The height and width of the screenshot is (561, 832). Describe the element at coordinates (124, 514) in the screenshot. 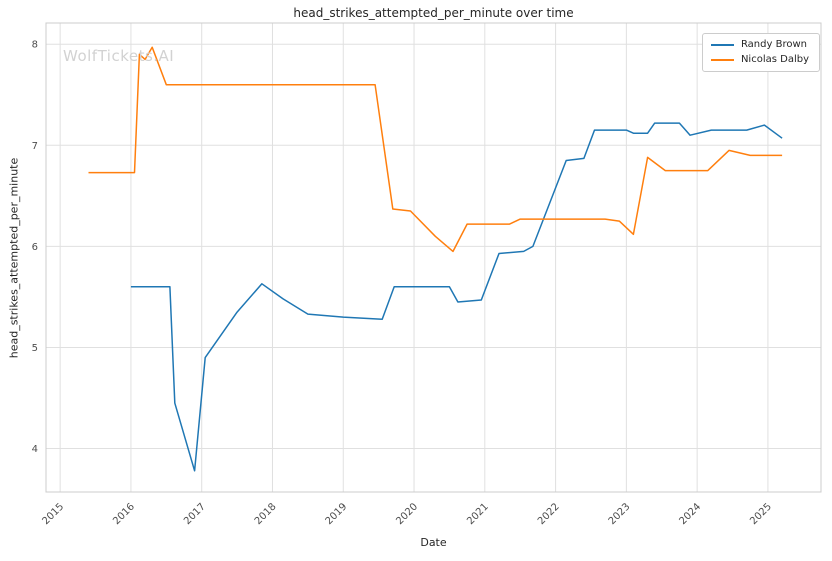

I see `svg-text: 2016` at that location.